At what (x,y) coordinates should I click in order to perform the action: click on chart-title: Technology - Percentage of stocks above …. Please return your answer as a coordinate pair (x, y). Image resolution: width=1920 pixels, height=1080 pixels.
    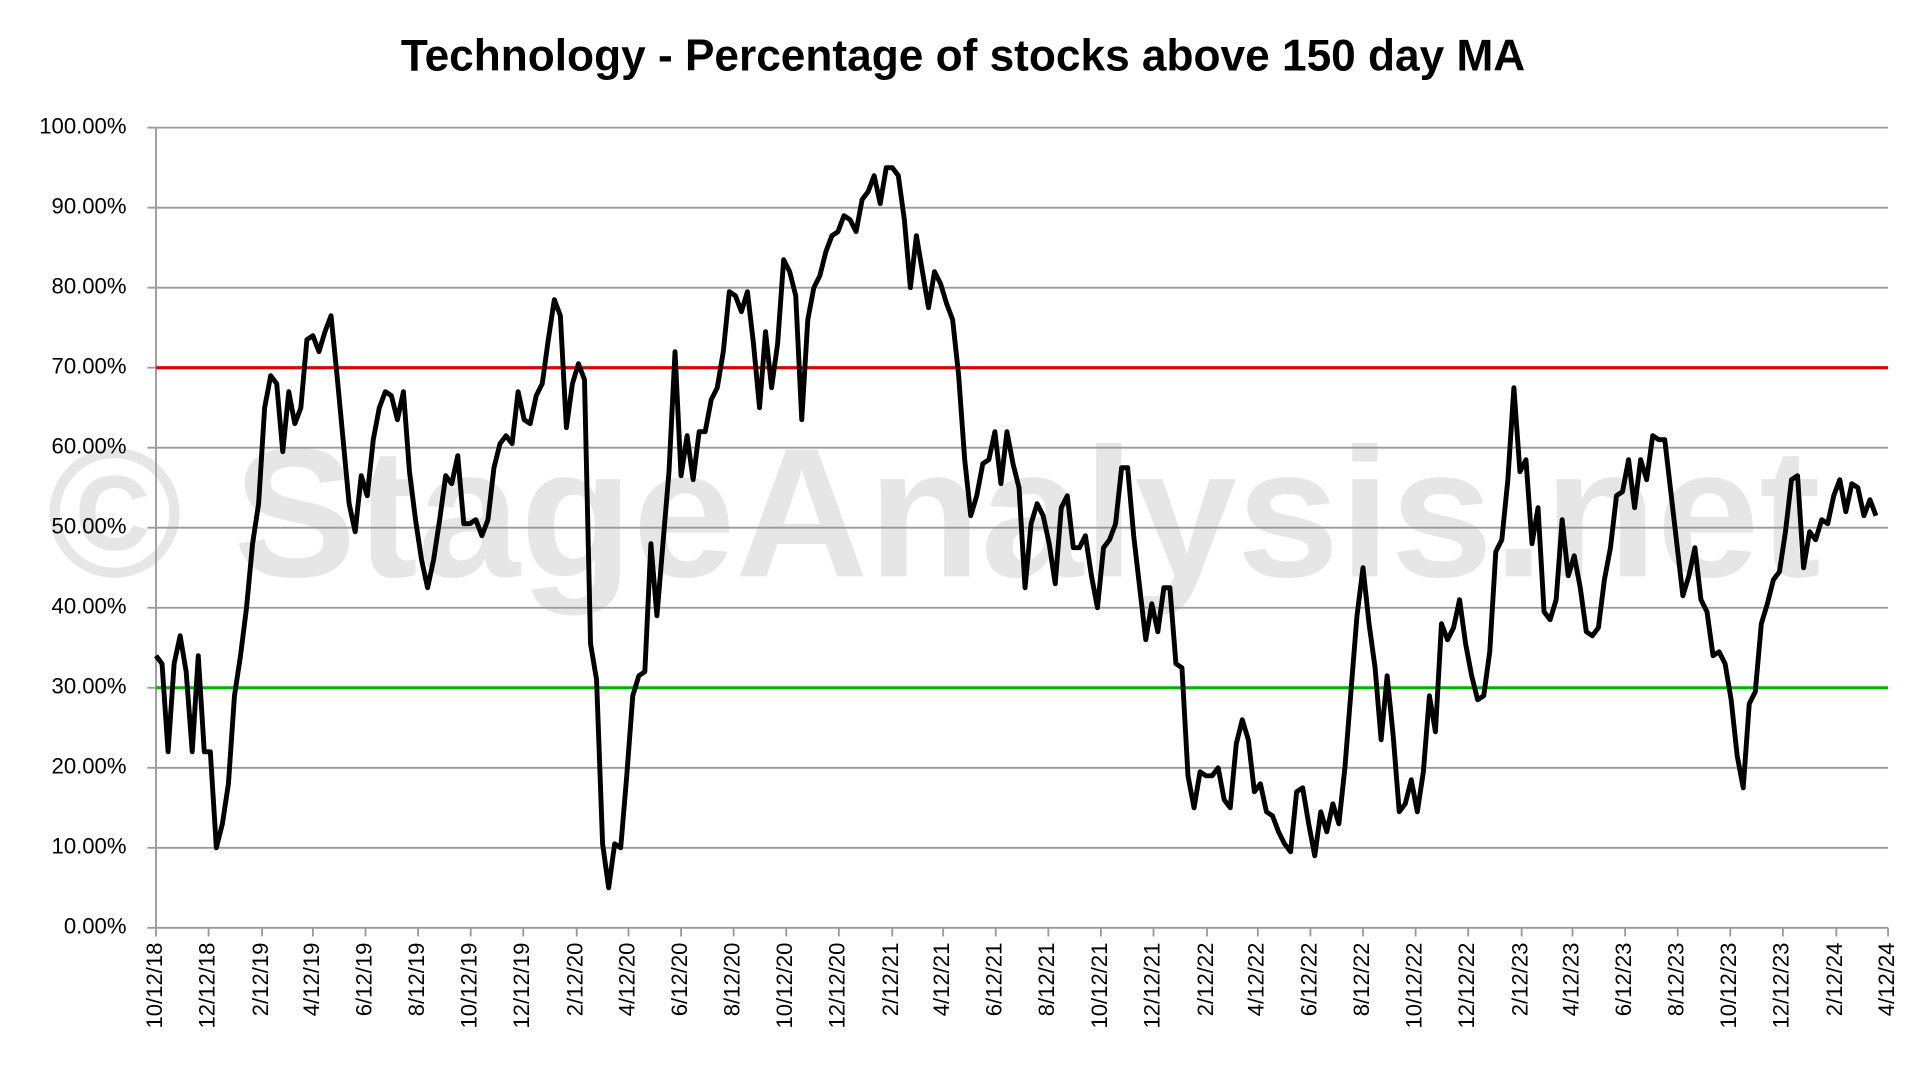
    Looking at the image, I should click on (963, 56).